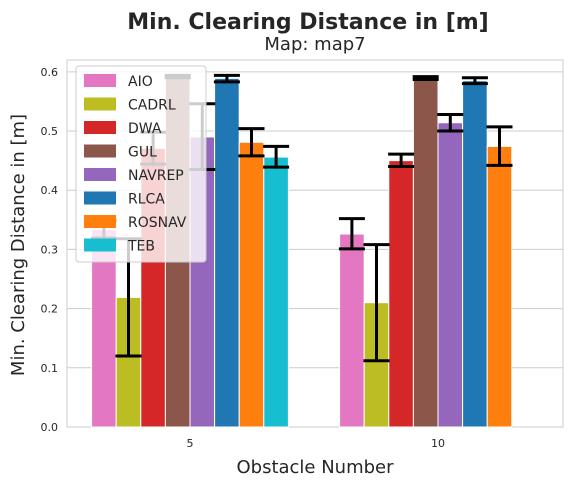 Image resolution: width=573 pixels, height=486 pixels. What do you see at coordinates (156, 176) in the screenshot?
I see `legend-label-navrep: NAVREP` at bounding box center [156, 176].